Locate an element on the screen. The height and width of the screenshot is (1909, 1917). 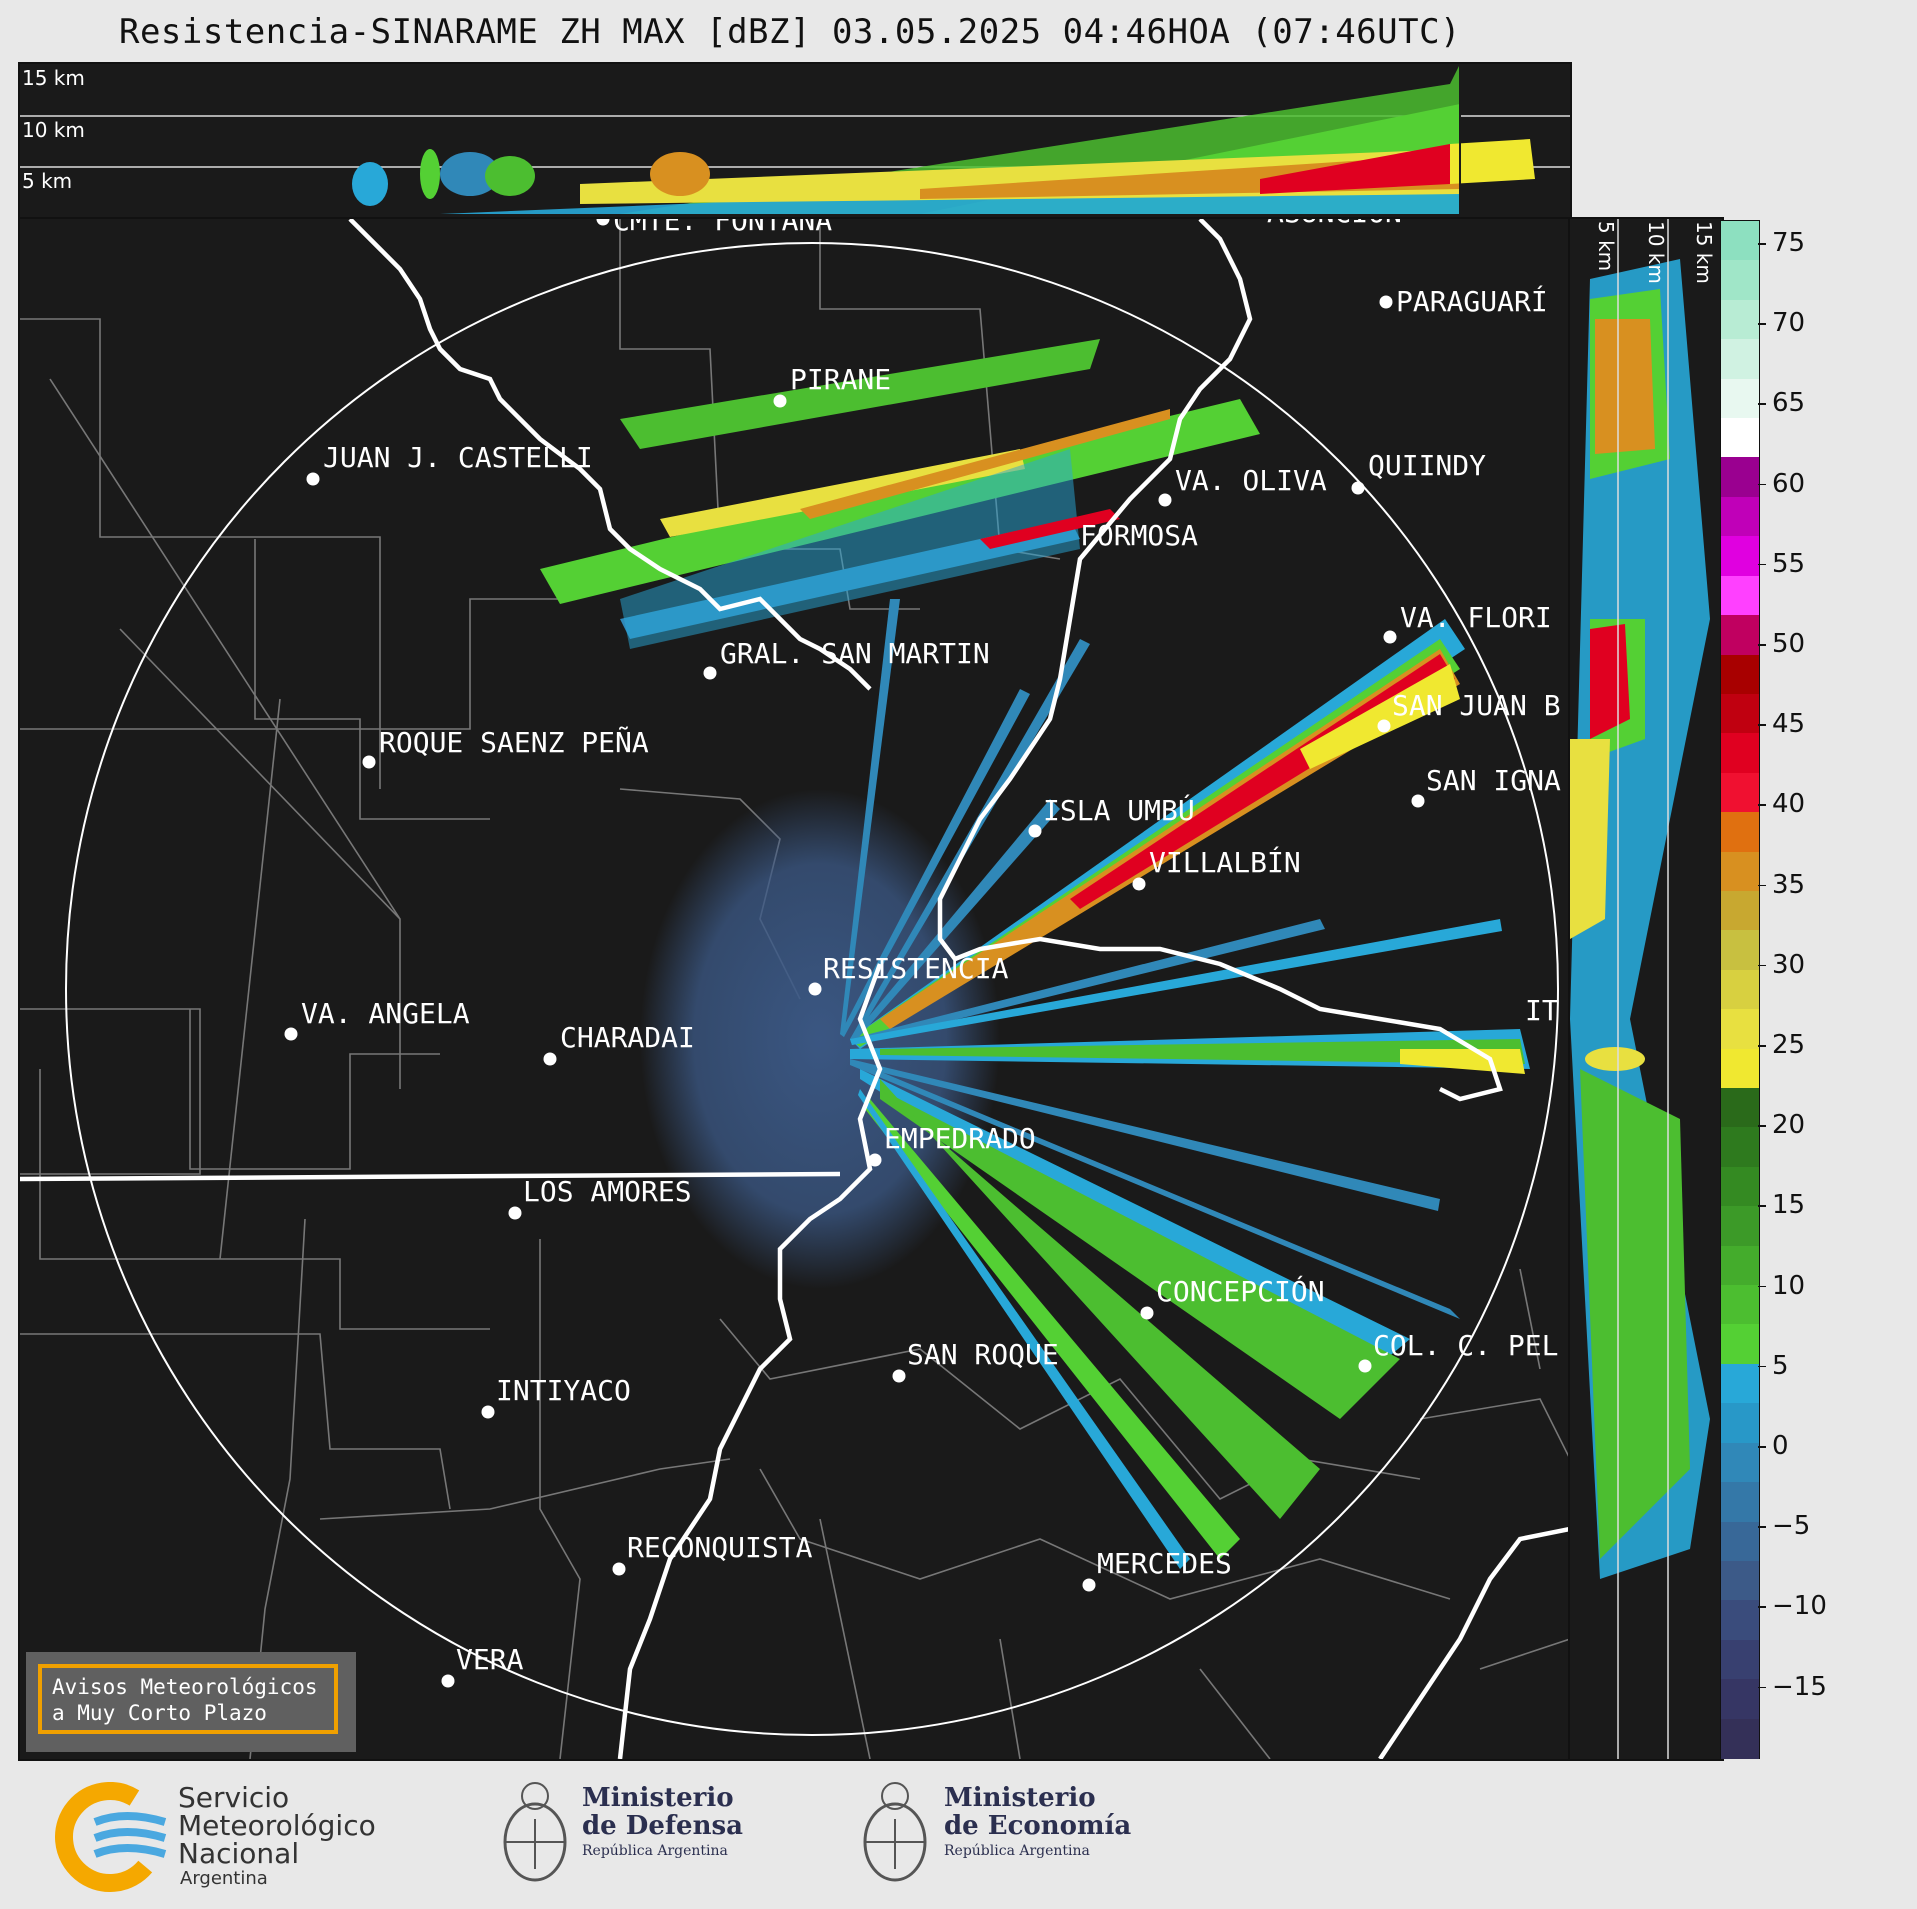
colorbar-tick: 40 is located at coordinates (1781, 804).